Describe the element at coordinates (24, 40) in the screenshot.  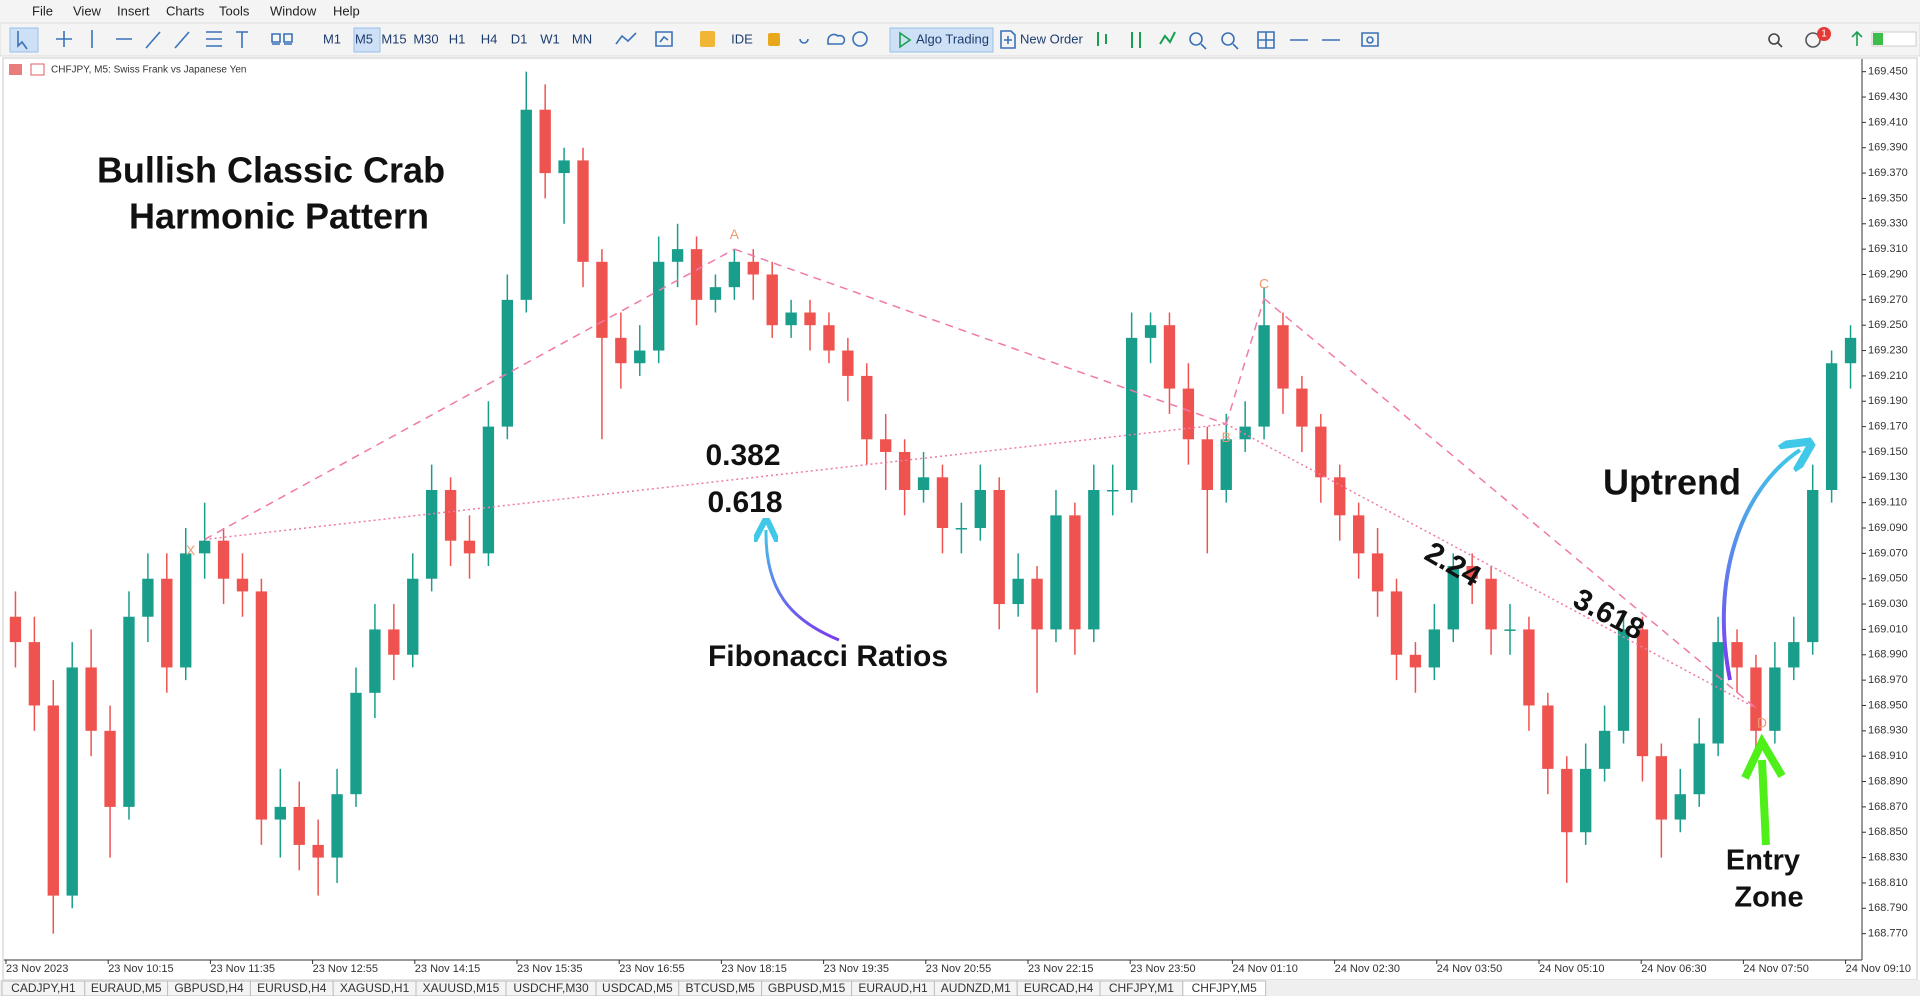
I see `cursor-button` at that location.